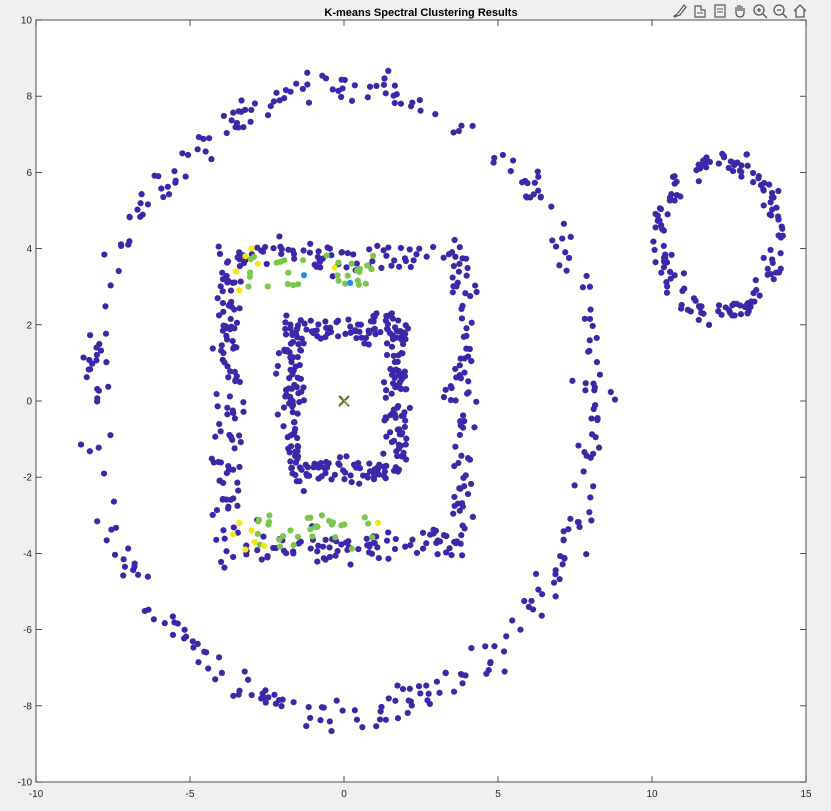  I want to click on brush-icon, so click(680, 11).